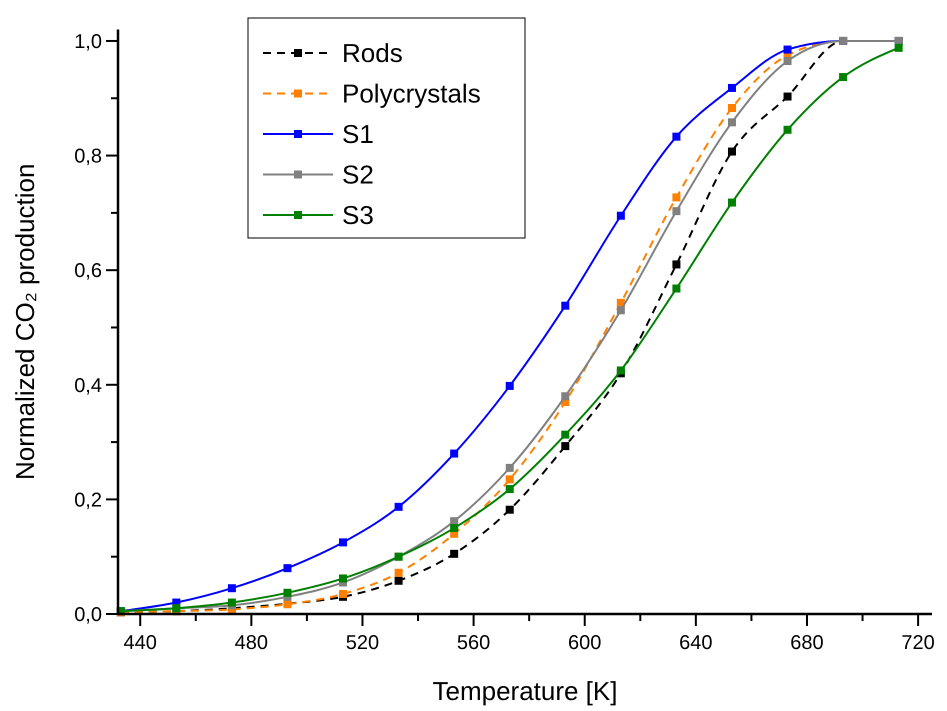 The image size is (947, 711). Describe the element at coordinates (88, 41) in the screenshot. I see `y-tick-label: 1,0` at that location.